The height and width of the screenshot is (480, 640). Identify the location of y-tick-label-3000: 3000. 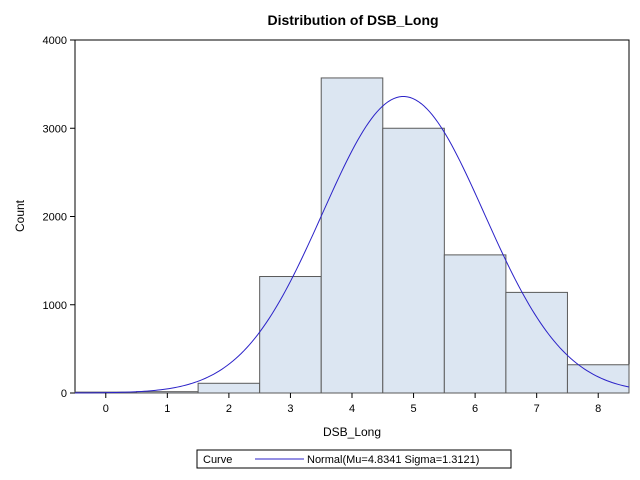
(55, 129).